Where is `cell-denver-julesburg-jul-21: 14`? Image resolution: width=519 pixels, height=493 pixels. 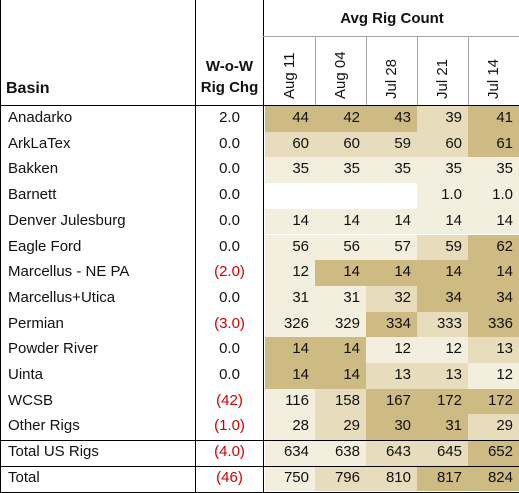
cell-denver-julesburg-jul-21: 14 is located at coordinates (442, 221).